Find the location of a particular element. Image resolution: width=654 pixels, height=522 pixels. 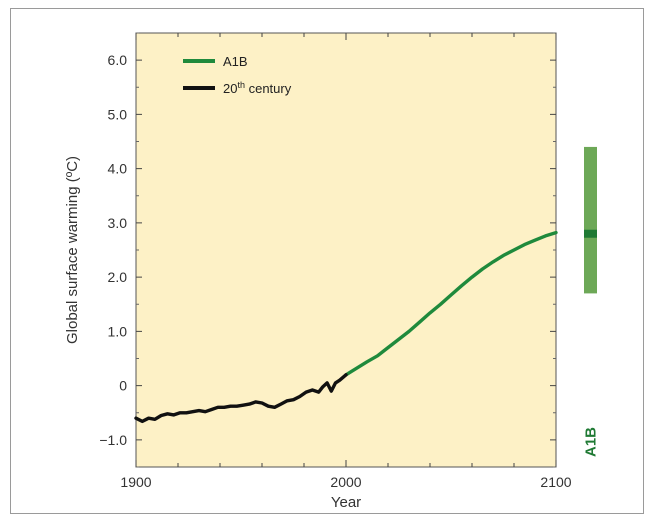

y-tick-label: −1.0 is located at coordinates (113, 440).